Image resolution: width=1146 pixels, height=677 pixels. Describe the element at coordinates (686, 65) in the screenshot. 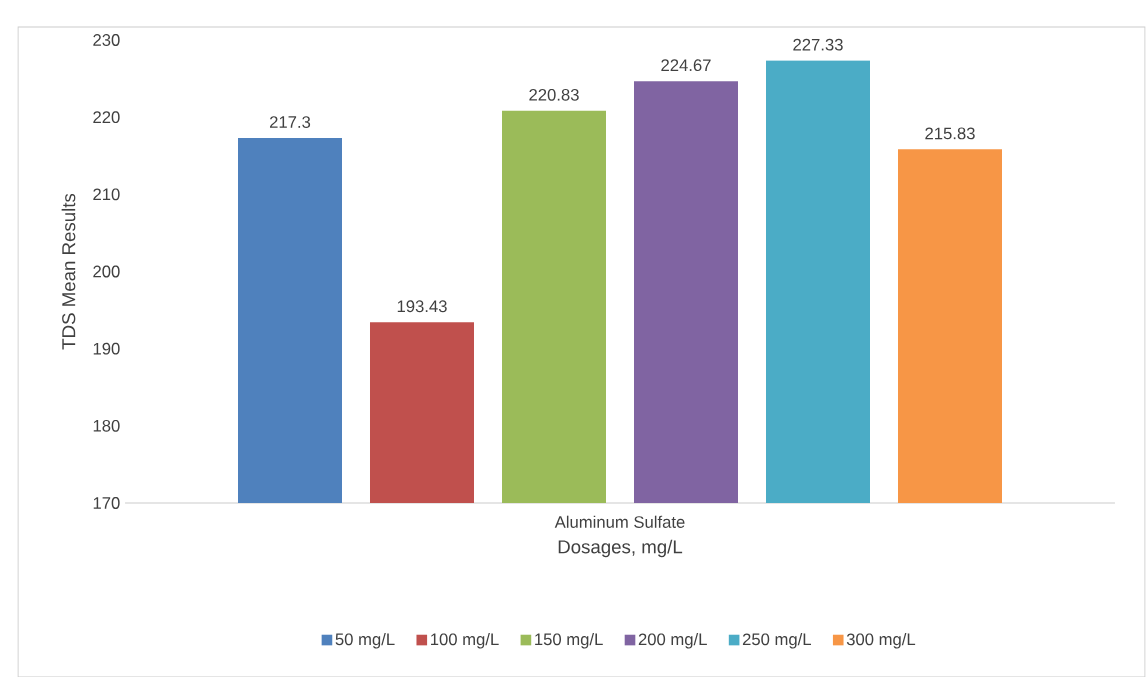

I see `data-label: 224.67` at that location.